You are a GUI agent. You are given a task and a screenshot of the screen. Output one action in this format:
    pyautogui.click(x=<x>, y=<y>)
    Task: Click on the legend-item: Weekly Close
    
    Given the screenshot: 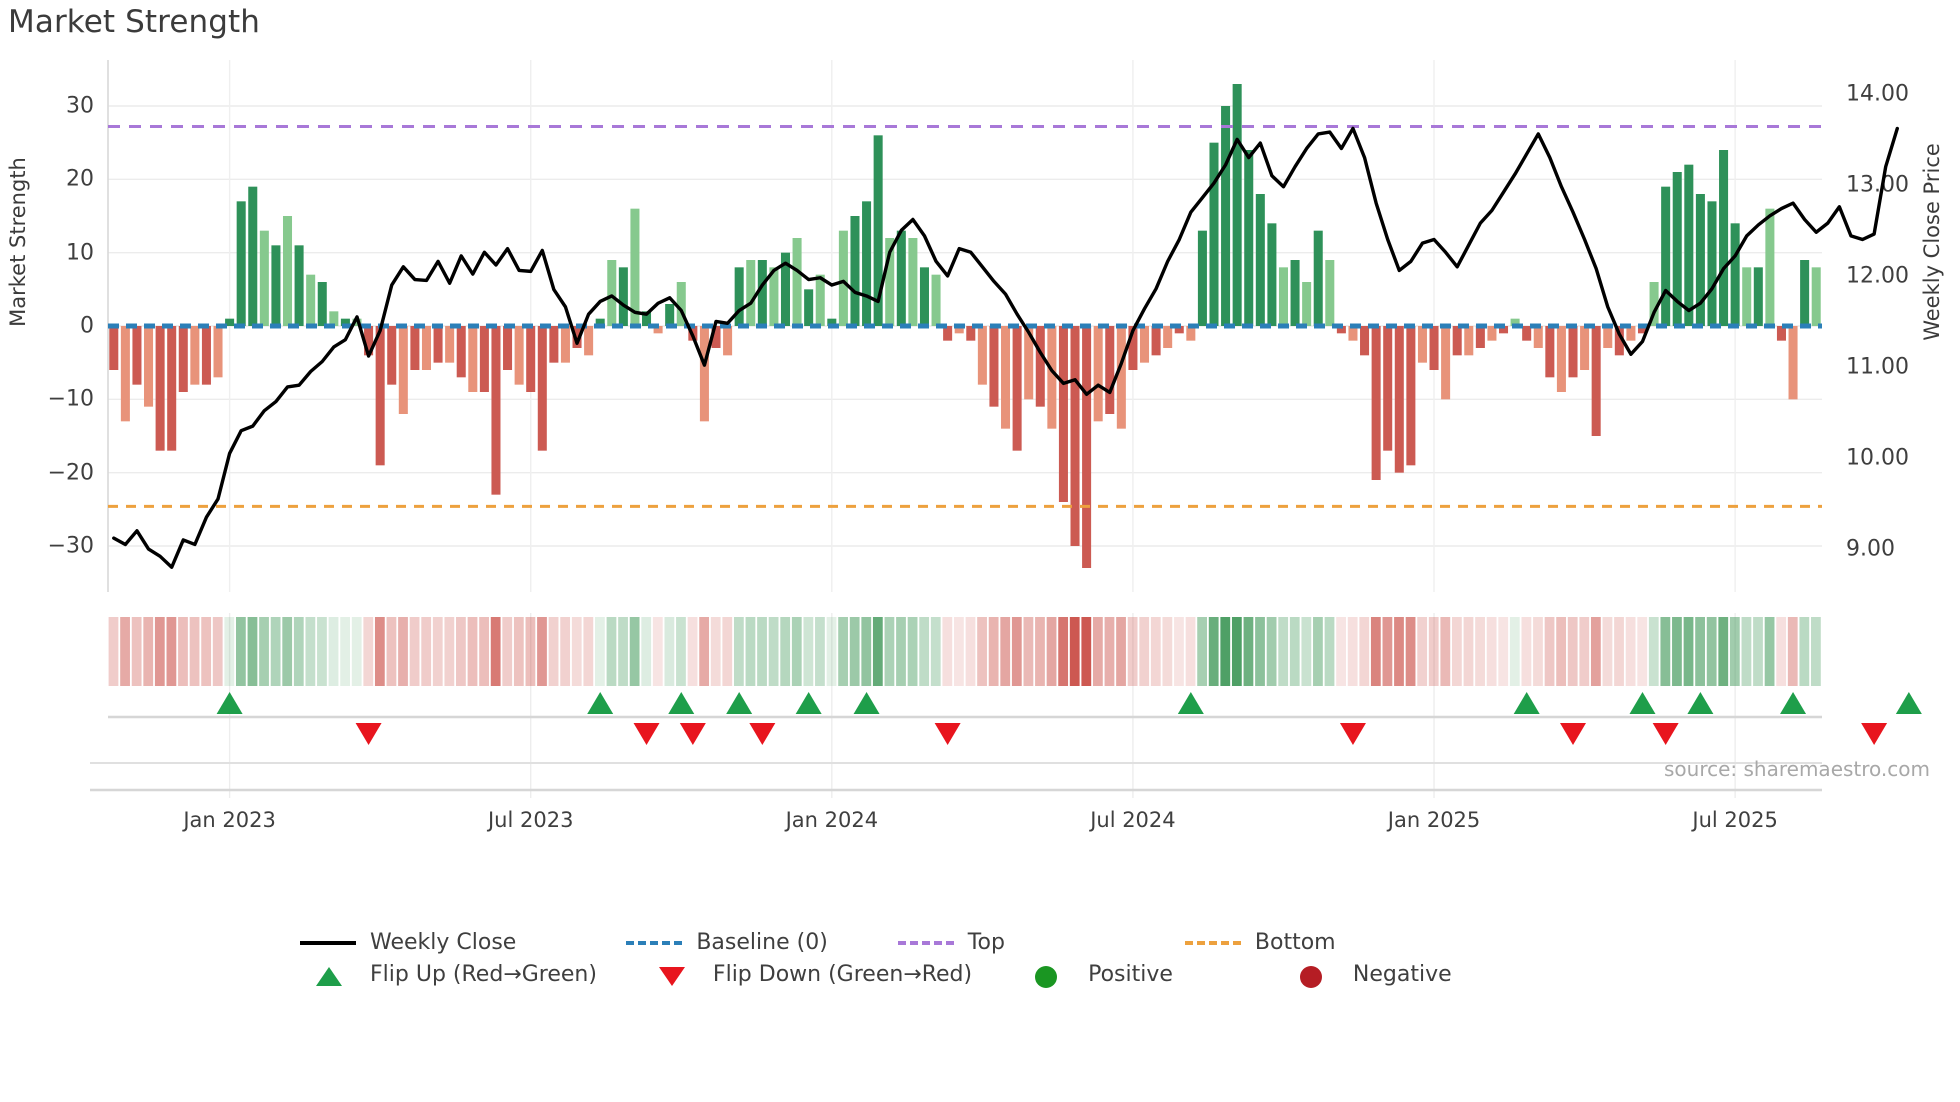 What is the action you would take?
    pyautogui.click(x=408, y=942)
    